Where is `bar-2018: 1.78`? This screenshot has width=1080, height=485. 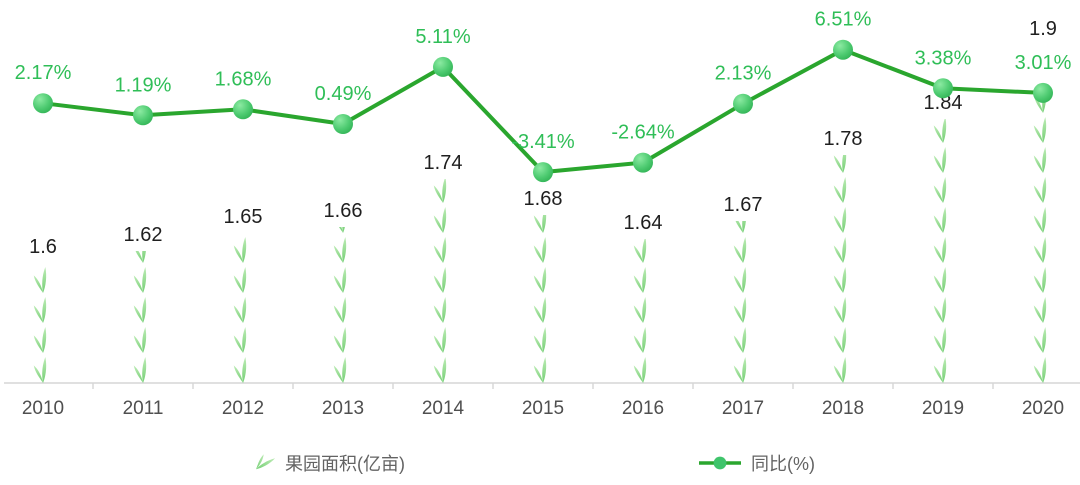
bar-2018: 1.78 is located at coordinates (843, 255).